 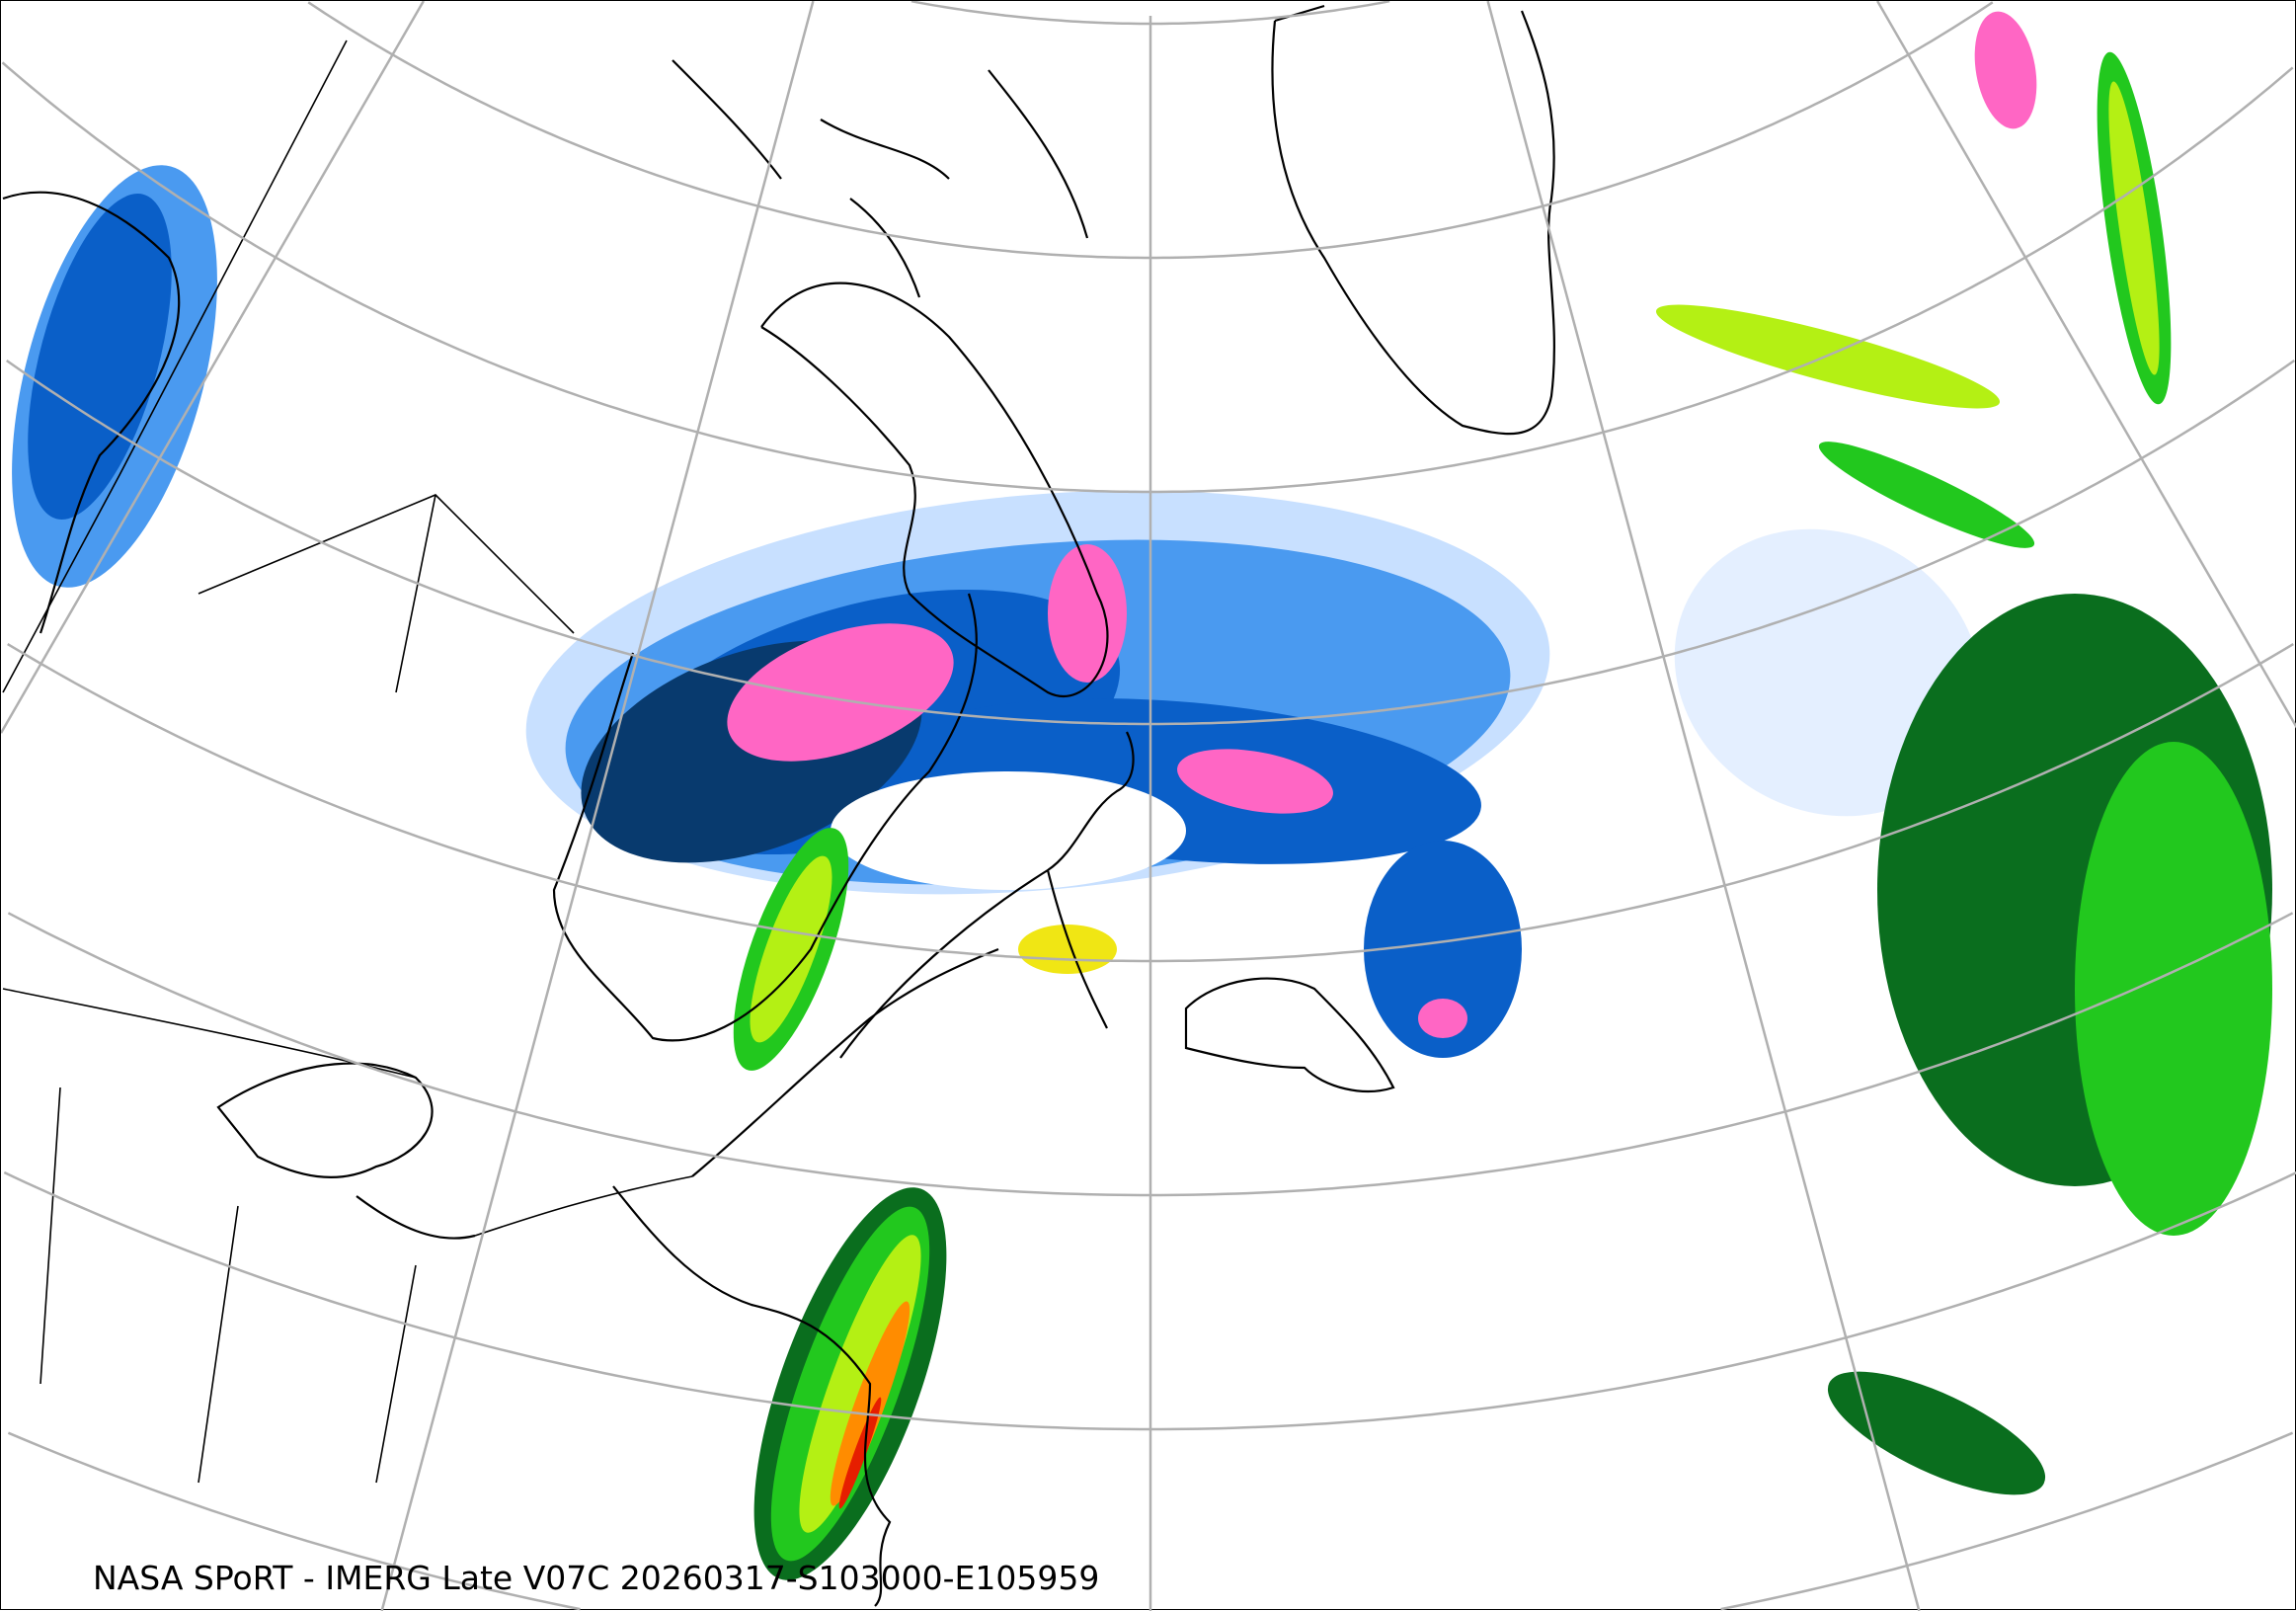 What do you see at coordinates (1150, 1521) in the screenshot?
I see `latitude-line` at bounding box center [1150, 1521].